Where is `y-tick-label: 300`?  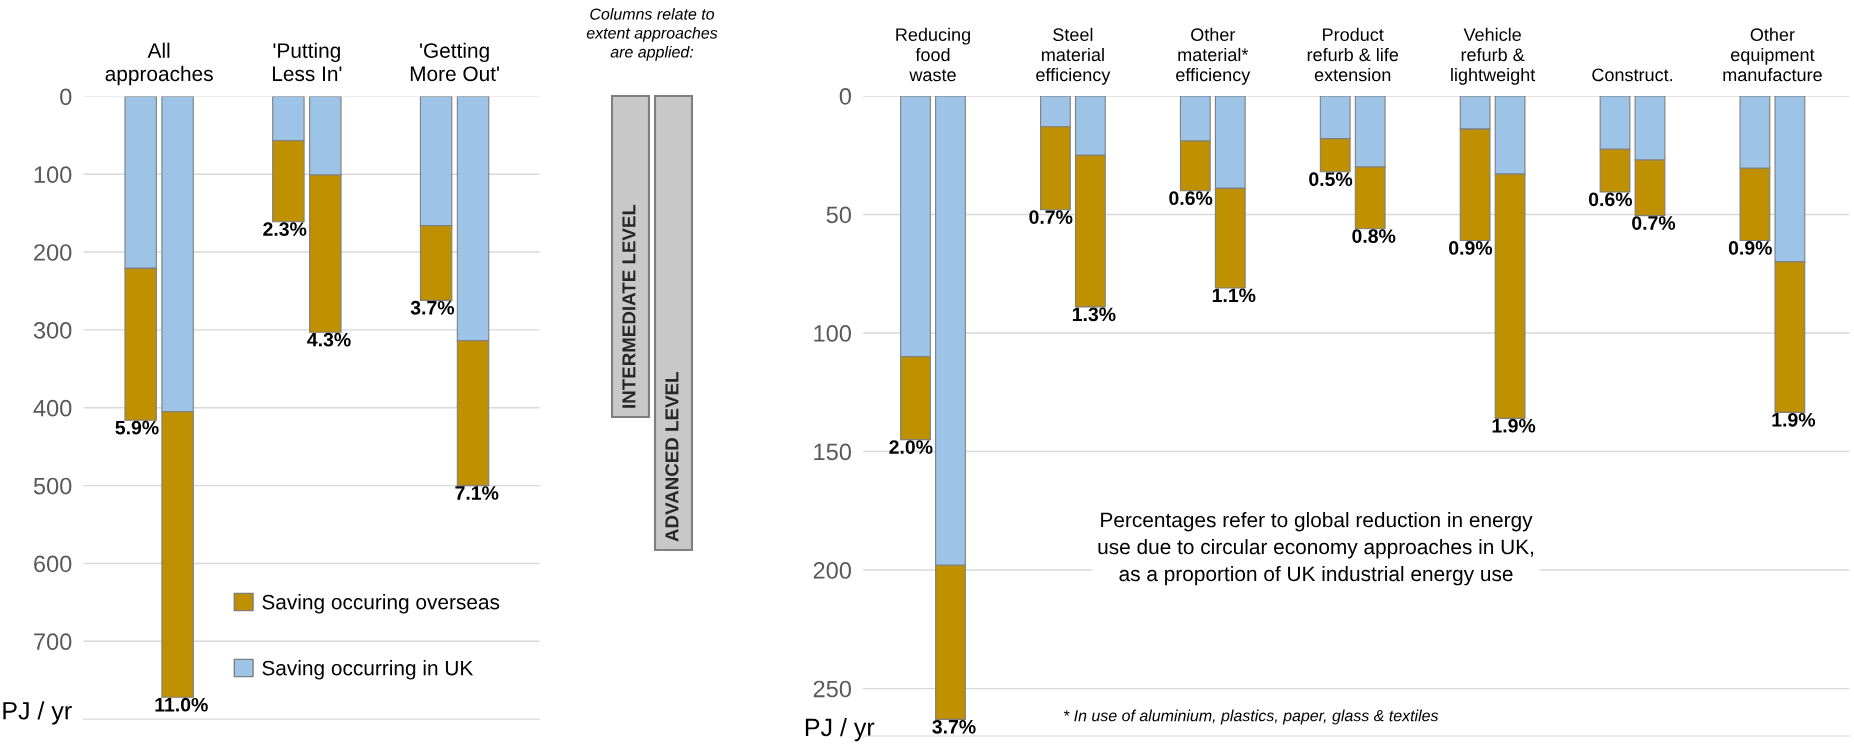
y-tick-label: 300 is located at coordinates (52, 330).